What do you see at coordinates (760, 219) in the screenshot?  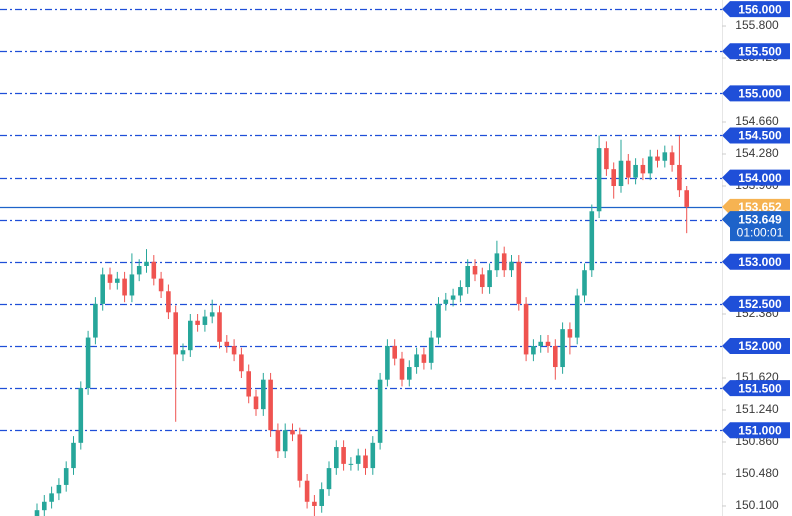 I see `price-label: 153.649` at bounding box center [760, 219].